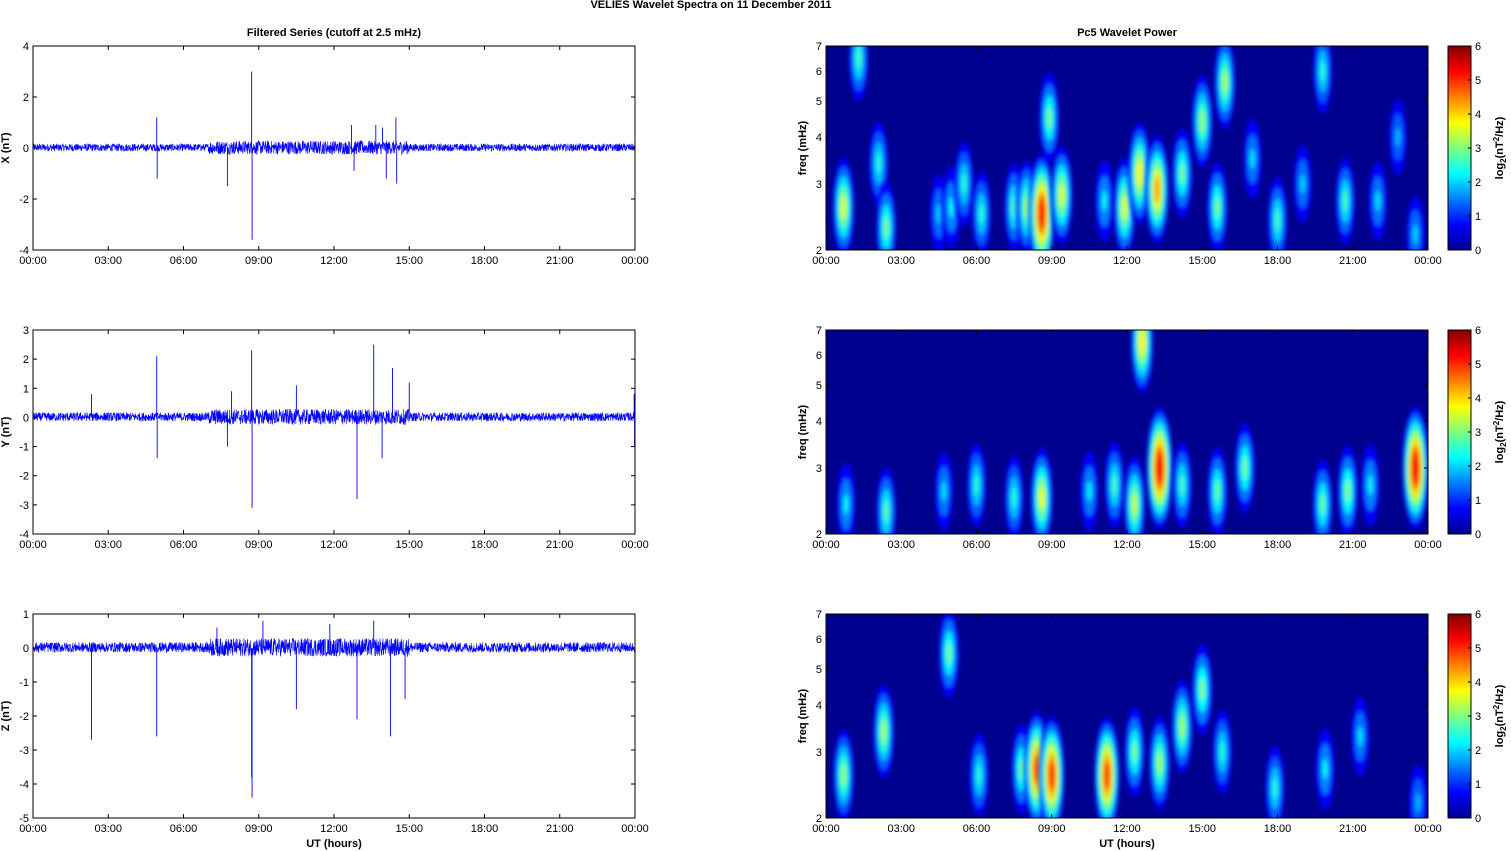 This screenshot has height=851, width=1511. I want to click on y-tick-label: 4, so click(819, 138).